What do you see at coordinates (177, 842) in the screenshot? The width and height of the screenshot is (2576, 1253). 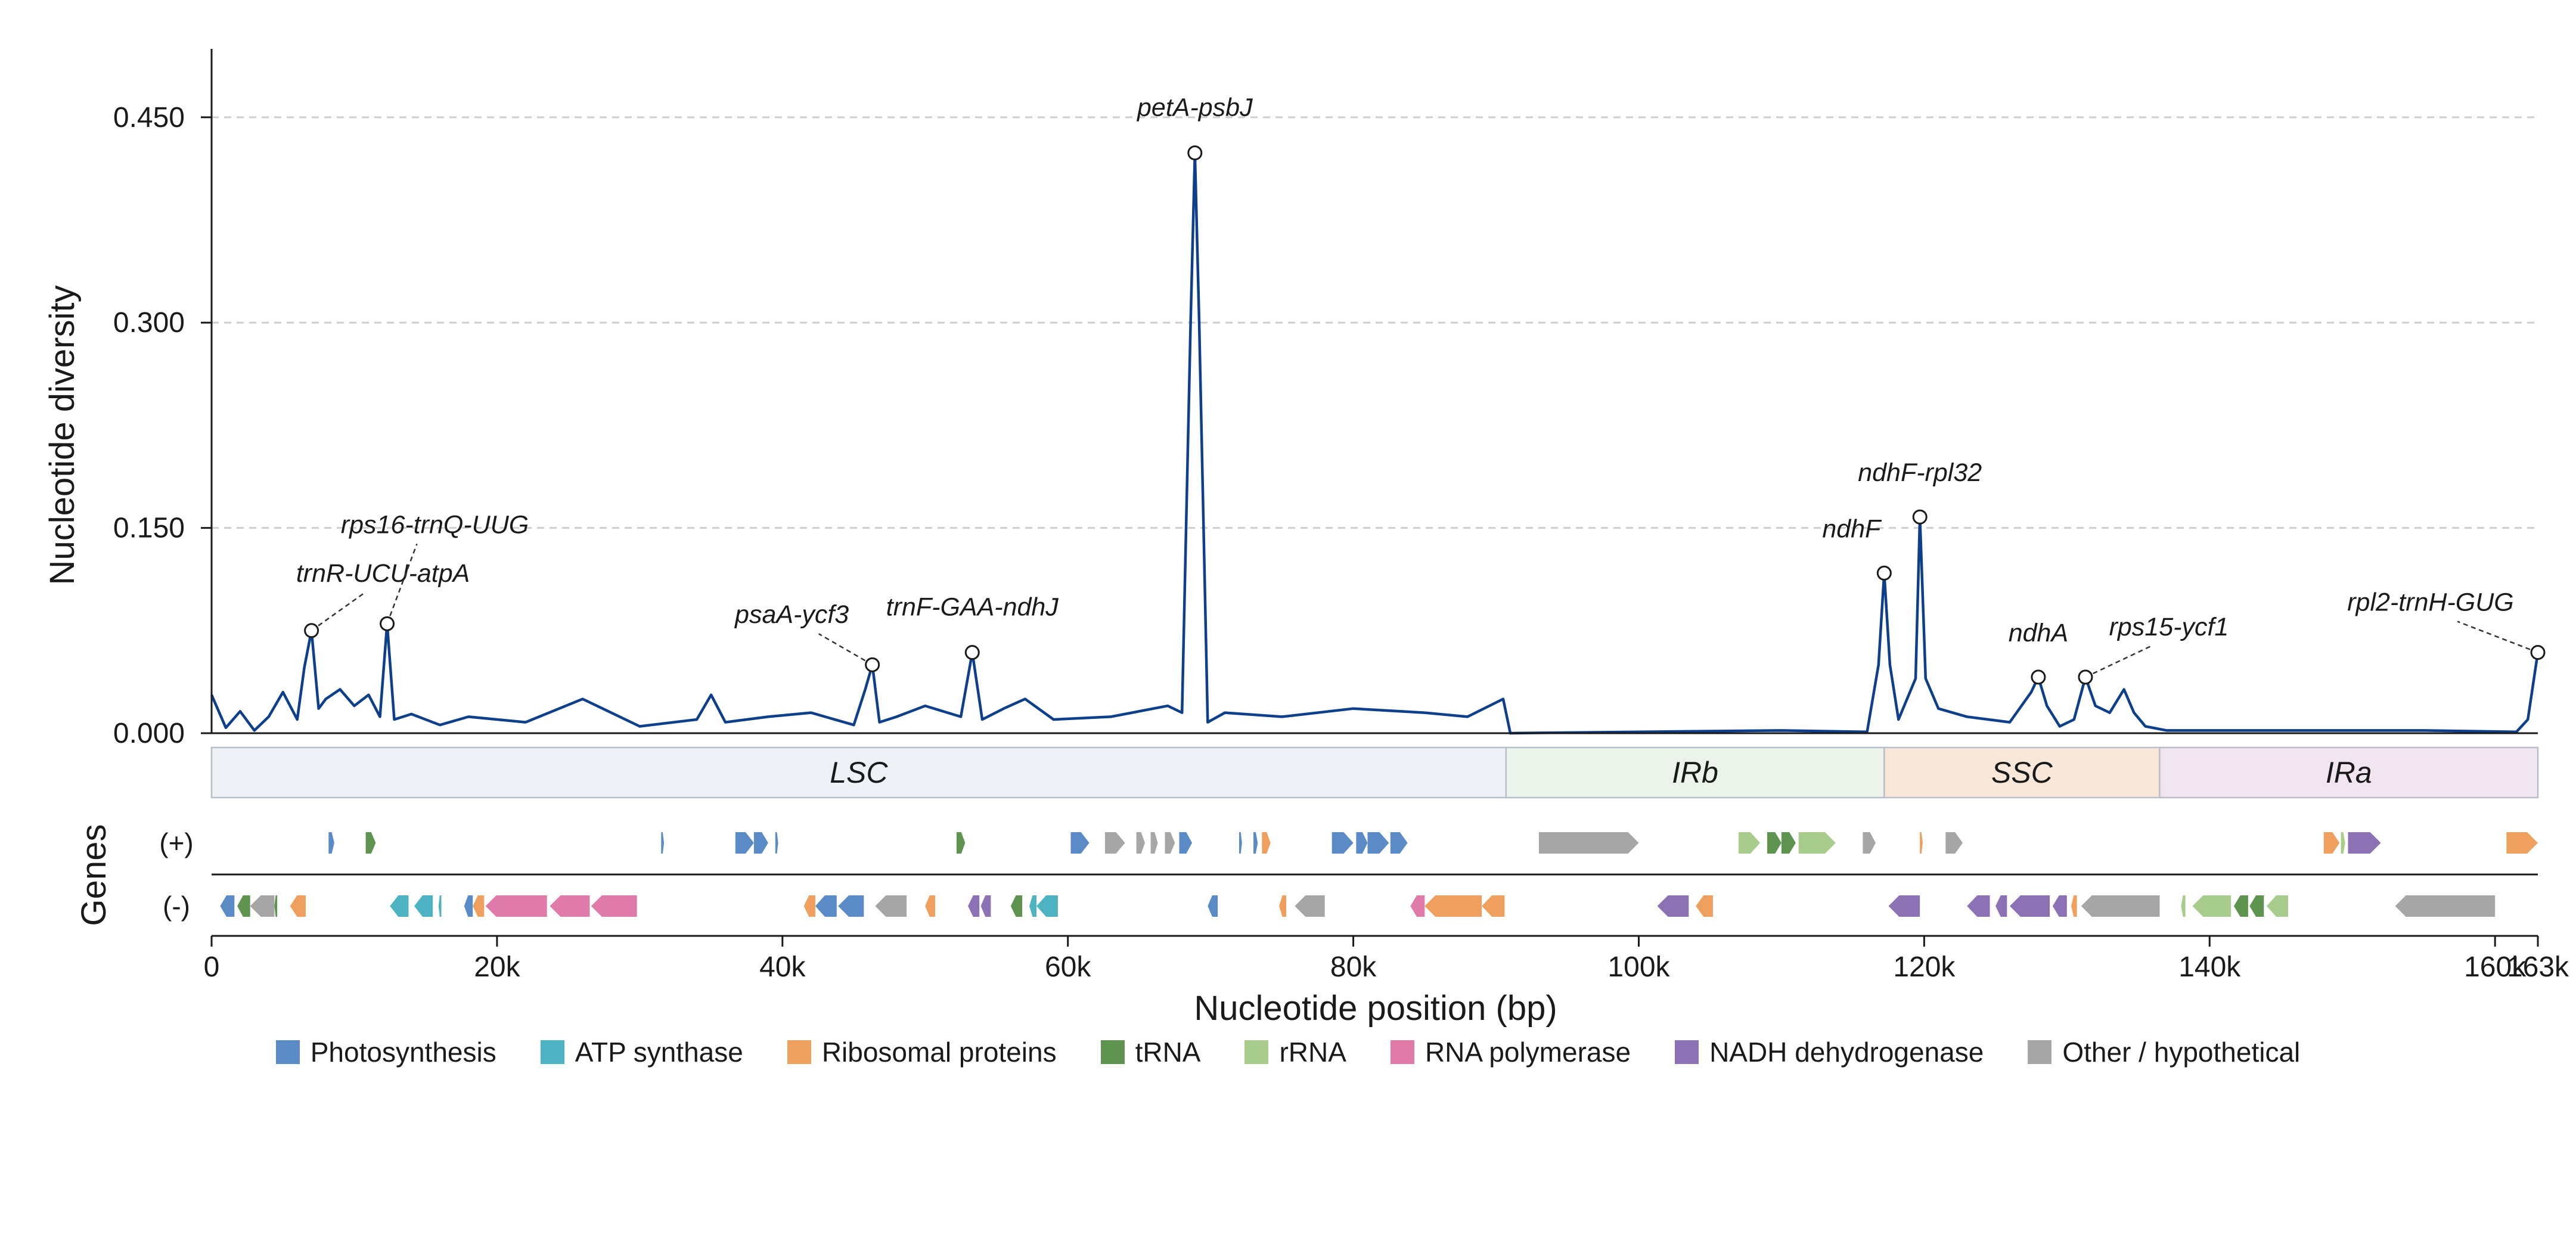 I see `strand-plus-label: (+)` at bounding box center [177, 842].